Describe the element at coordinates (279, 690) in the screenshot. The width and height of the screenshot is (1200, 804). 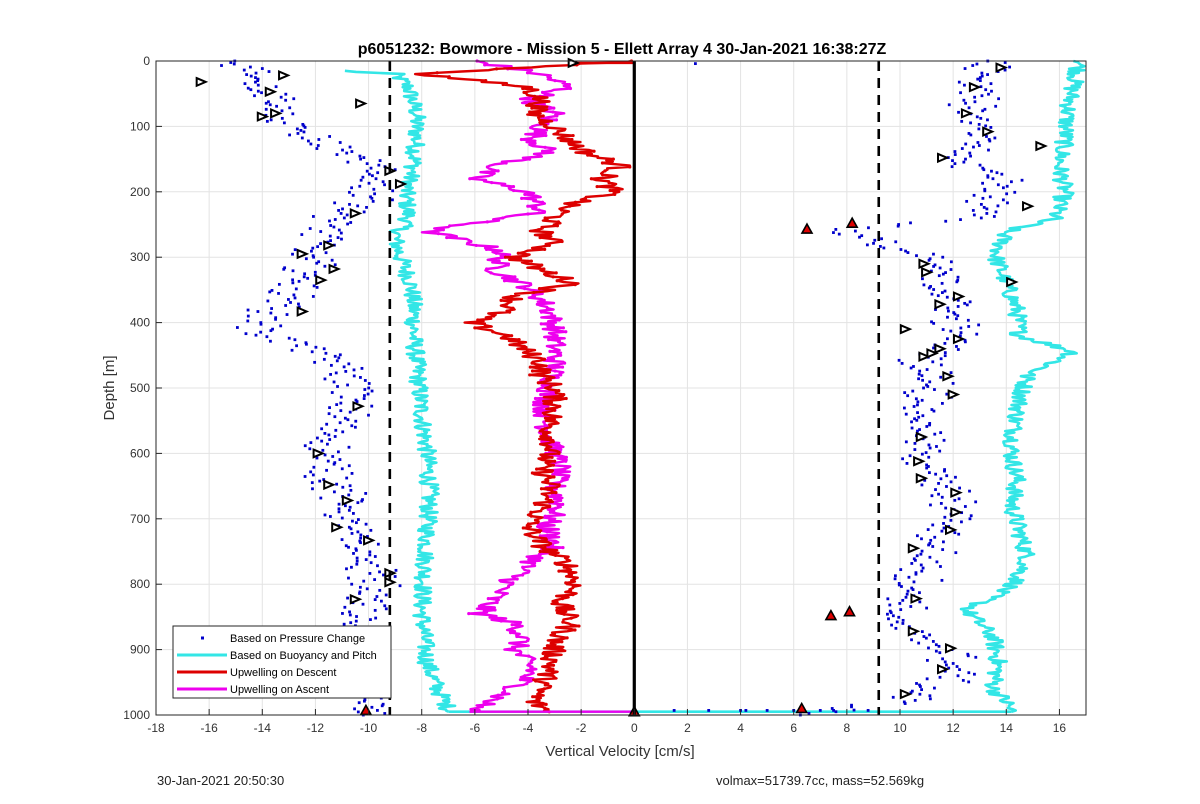
I see `legend-entry: Upwelling on Ascent` at that location.